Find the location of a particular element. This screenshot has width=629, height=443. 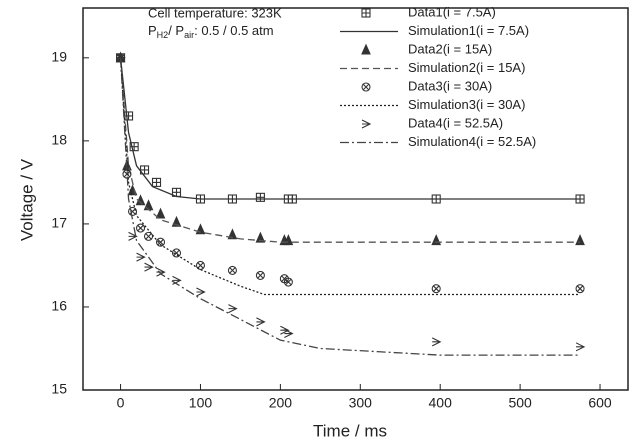

y-tick-label: 18 is located at coordinates (59, 140).